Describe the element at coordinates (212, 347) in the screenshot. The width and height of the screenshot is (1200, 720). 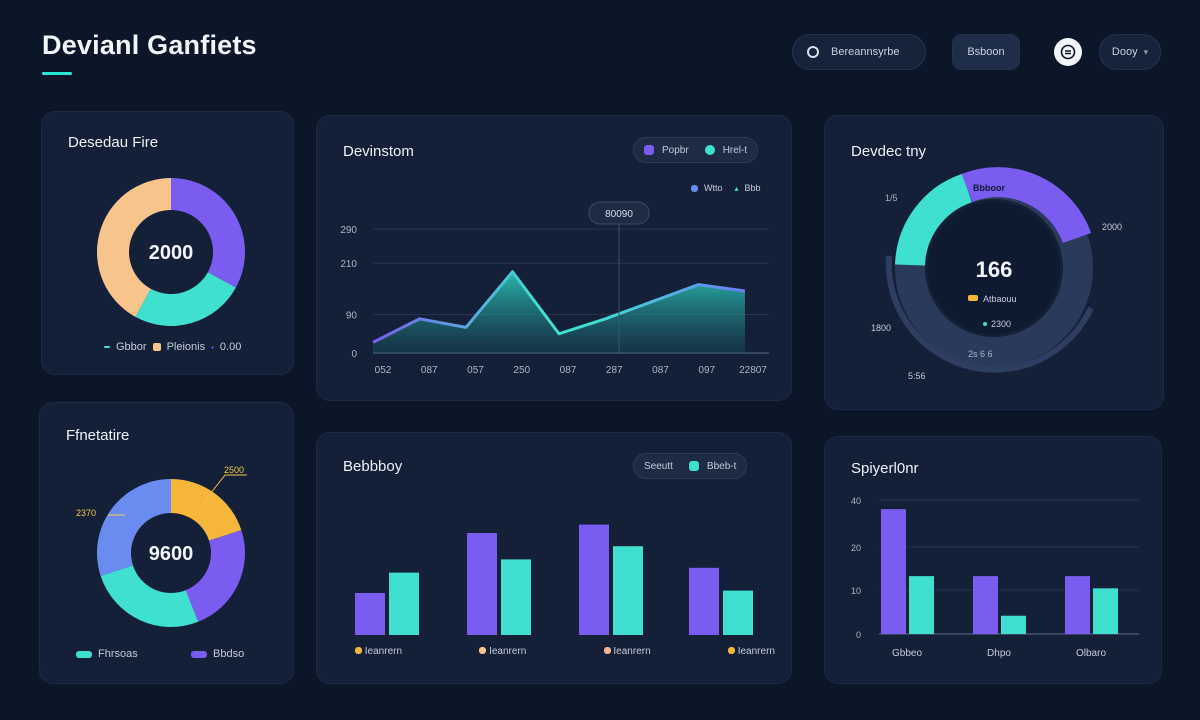
I see `legend-swatch: •` at that location.